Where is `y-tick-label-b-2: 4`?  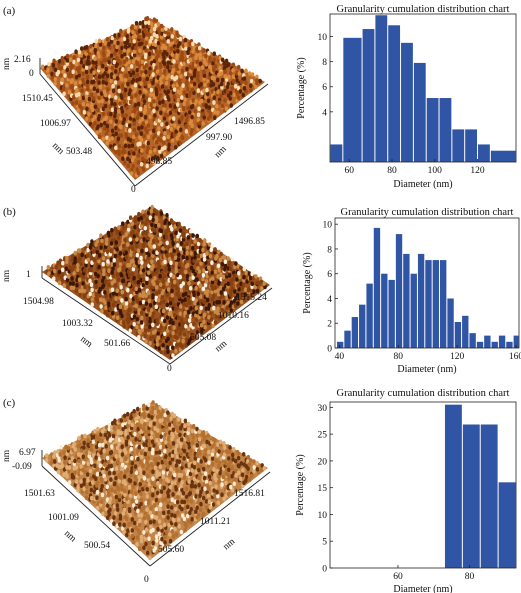
y-tick-label-b-2: 4 is located at coordinates (329, 300).